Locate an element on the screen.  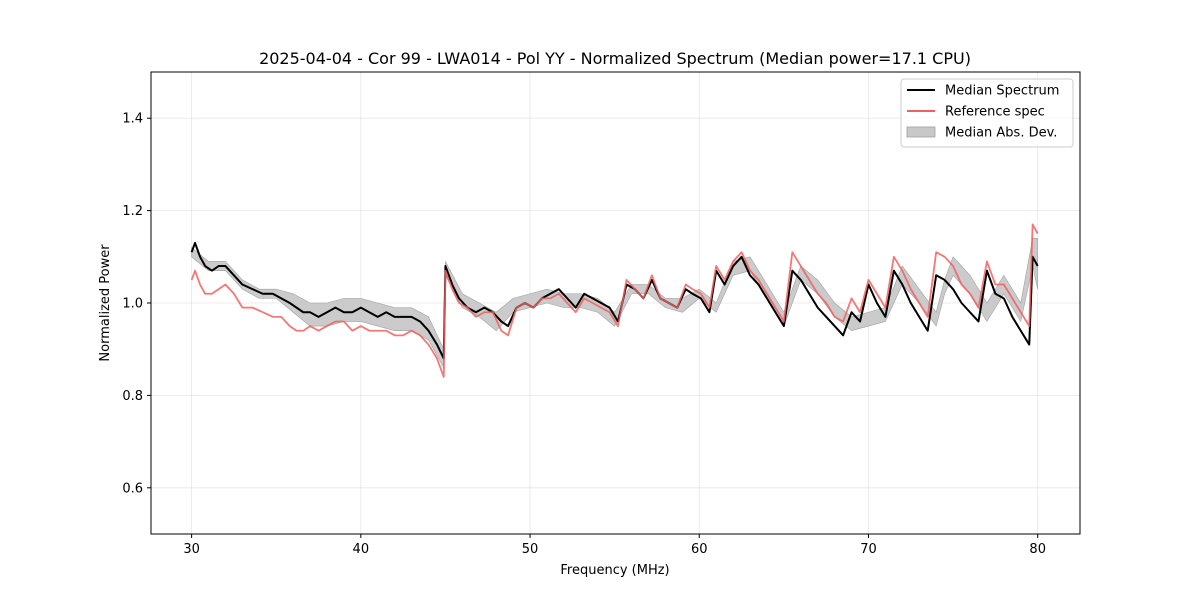
legend-swatch-patch is located at coordinates (921, 132).